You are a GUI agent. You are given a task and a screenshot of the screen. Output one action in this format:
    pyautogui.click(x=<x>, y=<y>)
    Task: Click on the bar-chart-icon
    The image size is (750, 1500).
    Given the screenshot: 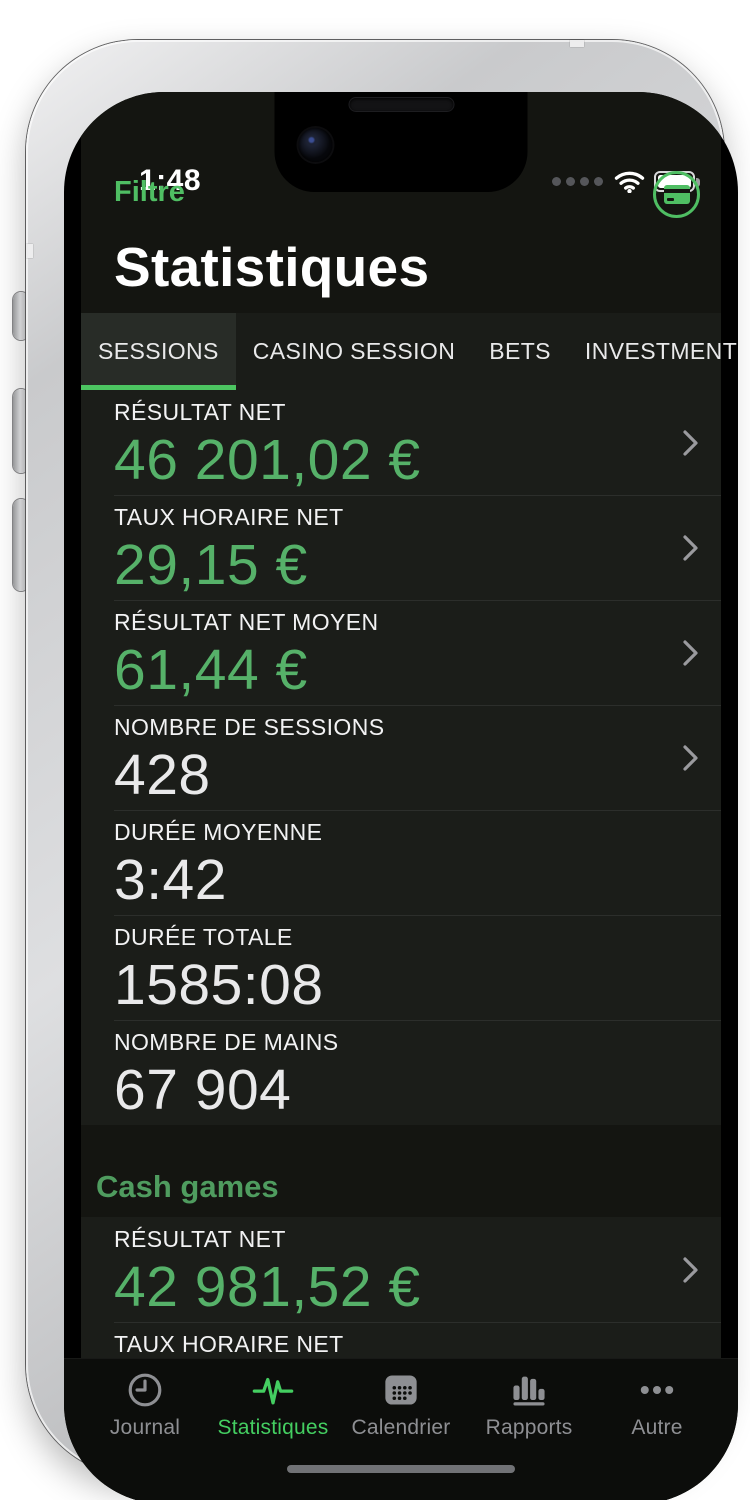 What is the action you would take?
    pyautogui.click(x=529, y=1390)
    